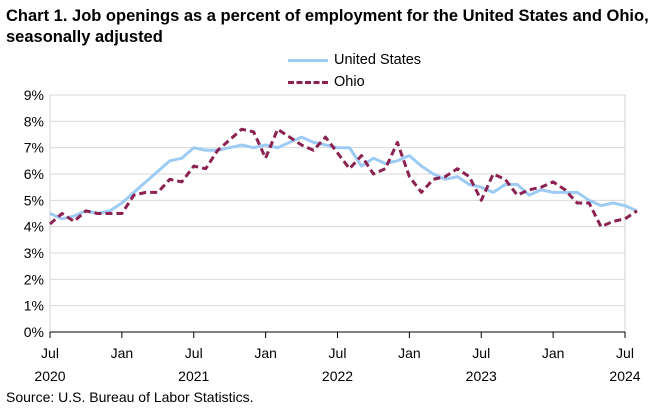 The width and height of the screenshot is (662, 412). What do you see at coordinates (130, 397) in the screenshot?
I see `chart-source-note: Source: U.S. Bureau of Labor Statistics.` at bounding box center [130, 397].